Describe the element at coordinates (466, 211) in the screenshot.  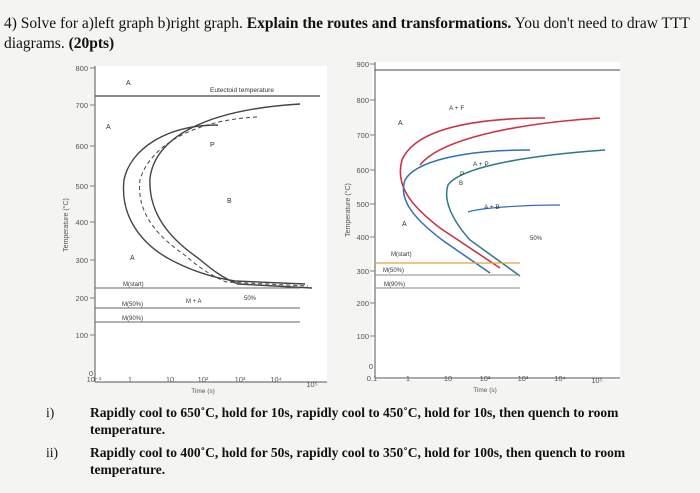
I see `blue-curve` at that location.